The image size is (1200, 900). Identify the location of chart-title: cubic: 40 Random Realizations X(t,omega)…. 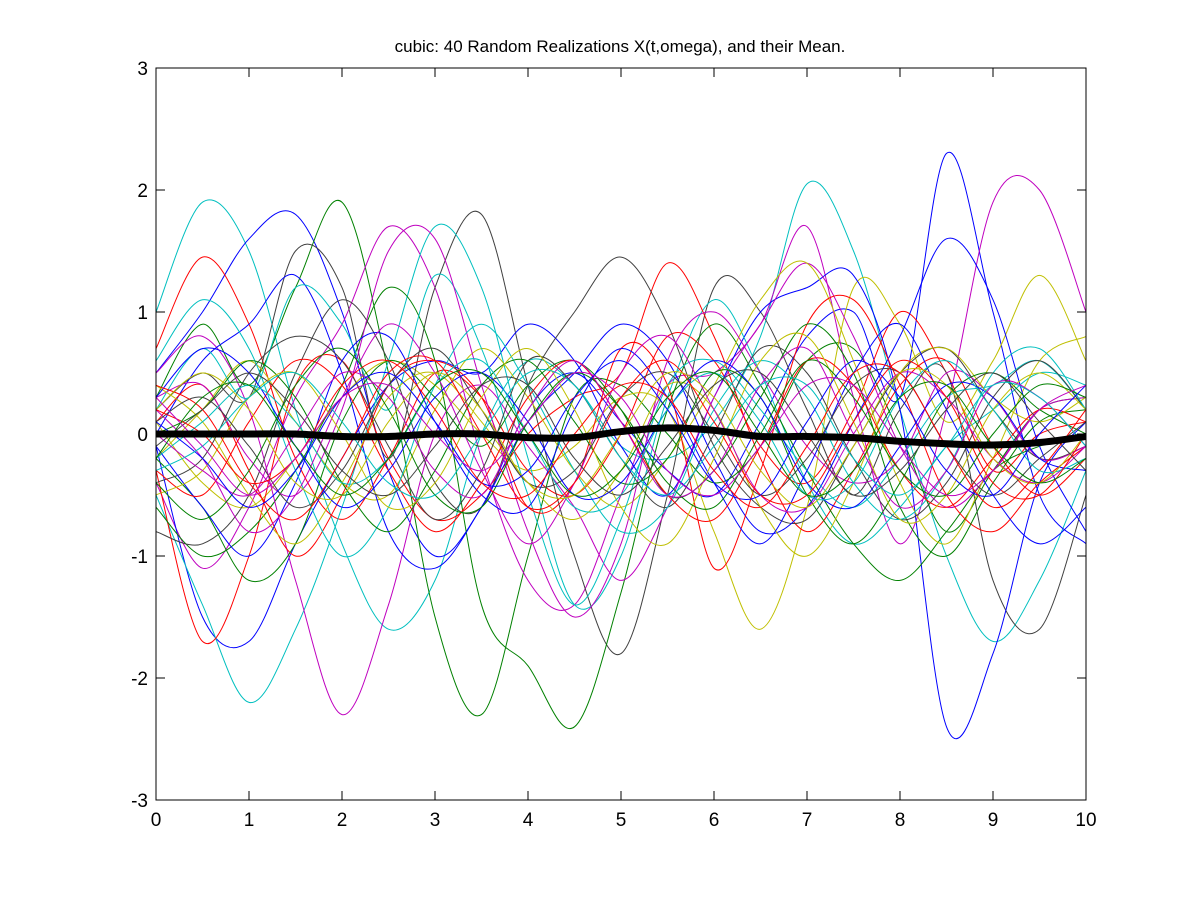
(620, 46).